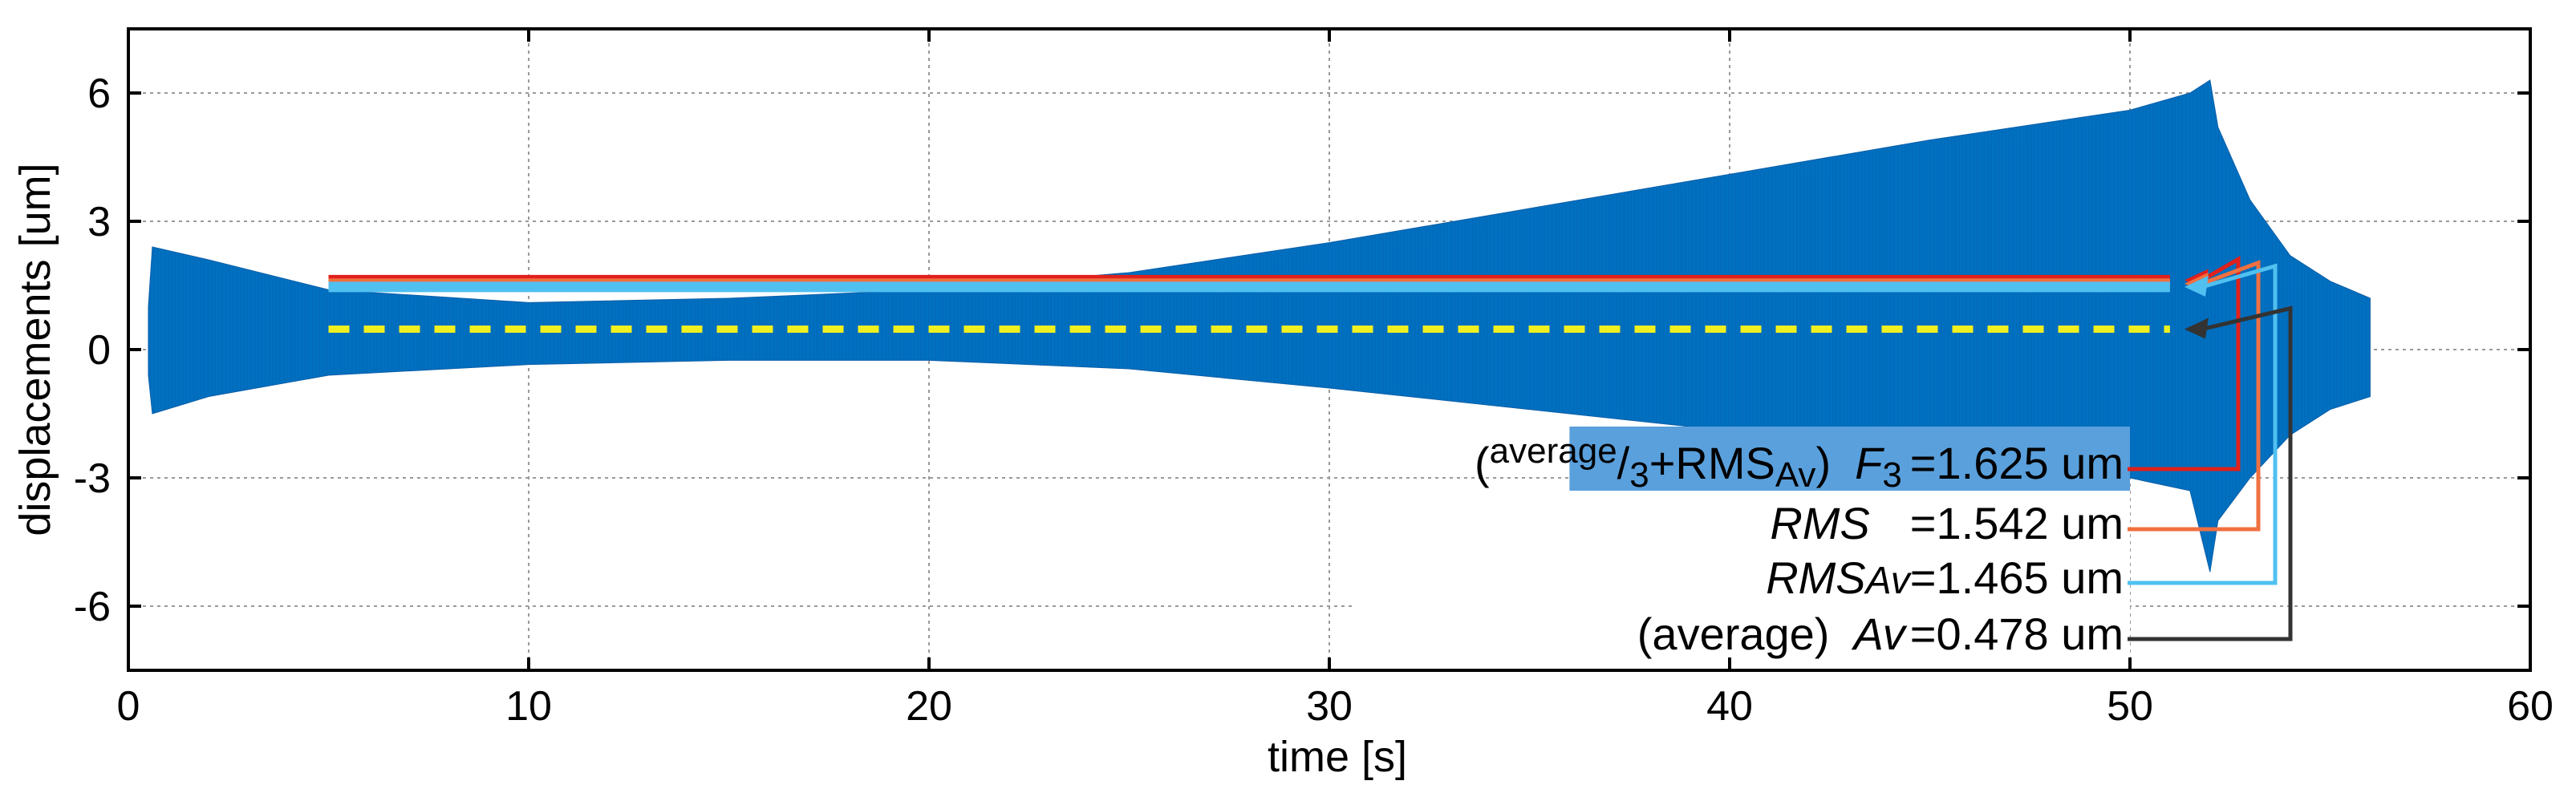  I want to click on av-symbol: Av, so click(1879, 634).